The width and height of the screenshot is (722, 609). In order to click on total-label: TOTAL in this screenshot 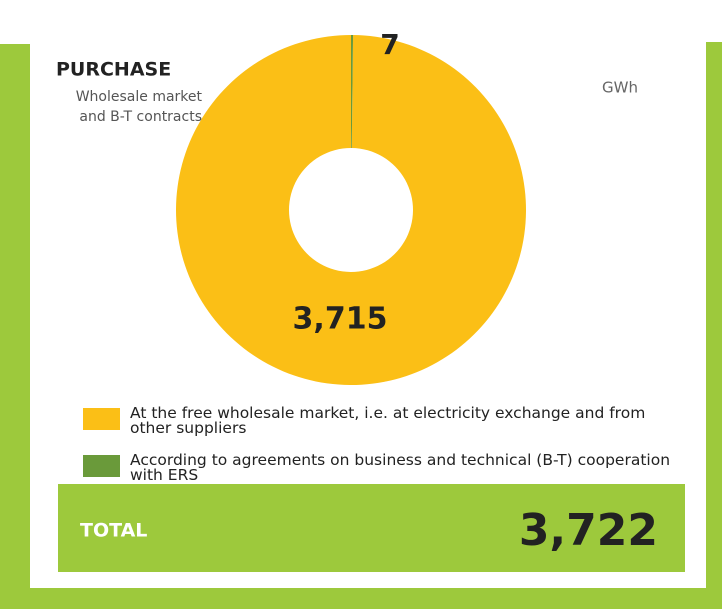, I will do `click(113, 531)`.